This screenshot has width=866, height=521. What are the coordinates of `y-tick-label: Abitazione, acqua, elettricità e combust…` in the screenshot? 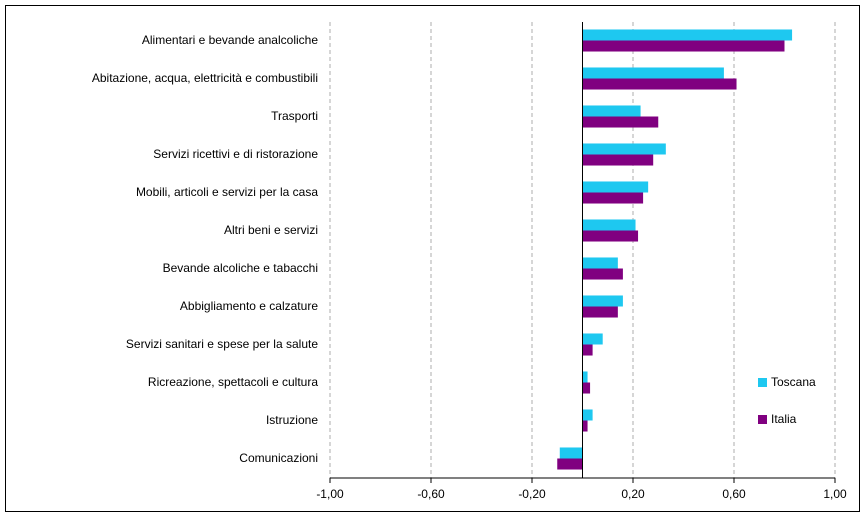 It's located at (205, 78).